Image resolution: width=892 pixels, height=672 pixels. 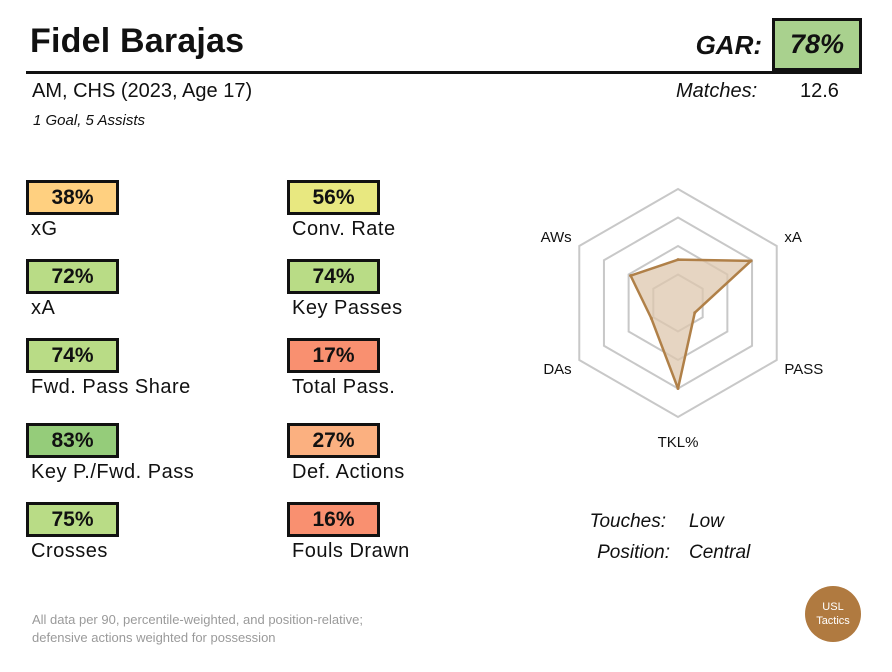 I want to click on radar-chart: xG xA PASS TKL% DAs AWs, so click(x=682, y=310).